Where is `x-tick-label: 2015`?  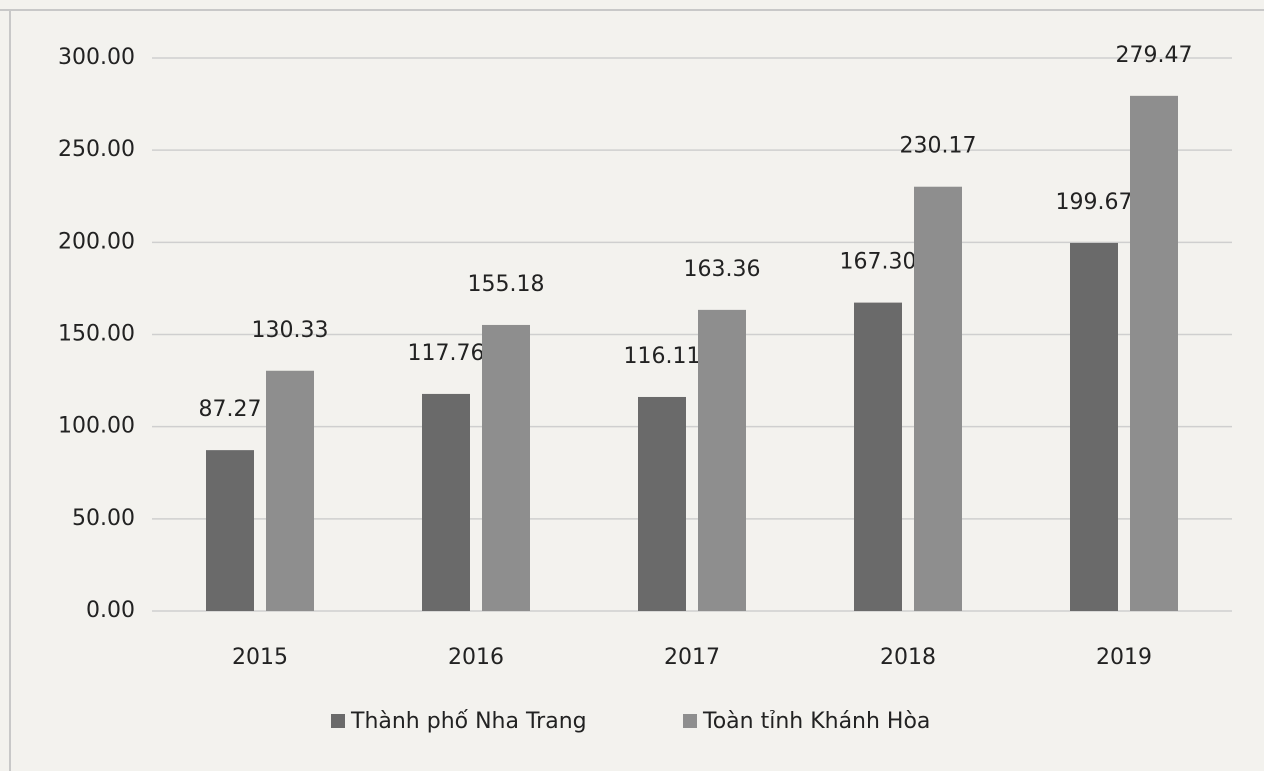
x-tick-label: 2015 is located at coordinates (260, 657).